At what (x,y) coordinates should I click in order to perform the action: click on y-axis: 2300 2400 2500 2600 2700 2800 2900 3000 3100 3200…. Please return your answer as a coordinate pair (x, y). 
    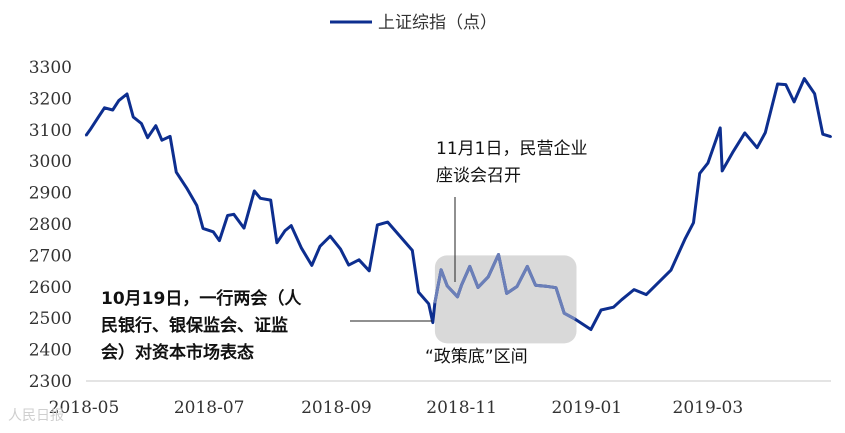
    Looking at the image, I should click on (50, 225).